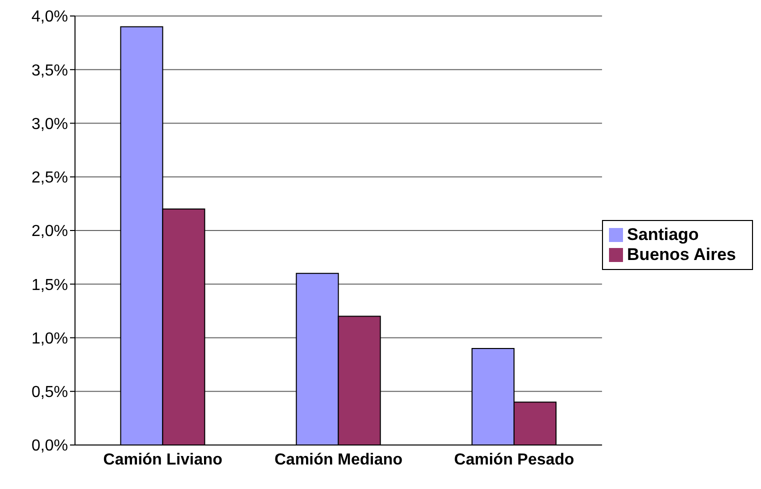 The image size is (761, 489). Describe the element at coordinates (50, 71) in the screenshot. I see `y-tick-label: 3,5%` at that location.